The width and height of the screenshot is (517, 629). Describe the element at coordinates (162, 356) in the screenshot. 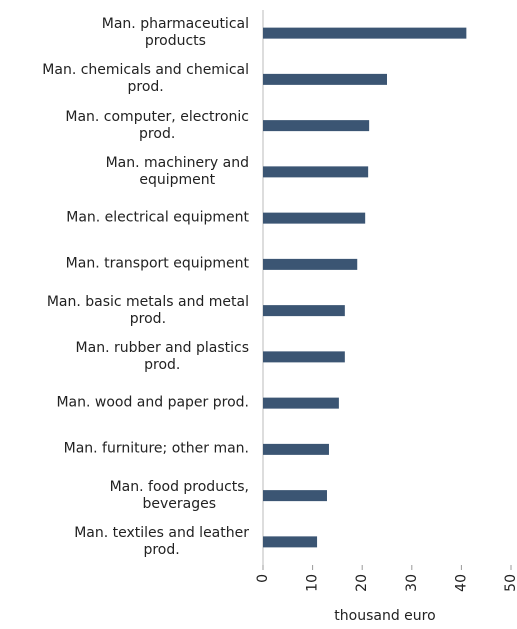

I see `y-tick-label: Man. rubber and plastics prod.` at that location.